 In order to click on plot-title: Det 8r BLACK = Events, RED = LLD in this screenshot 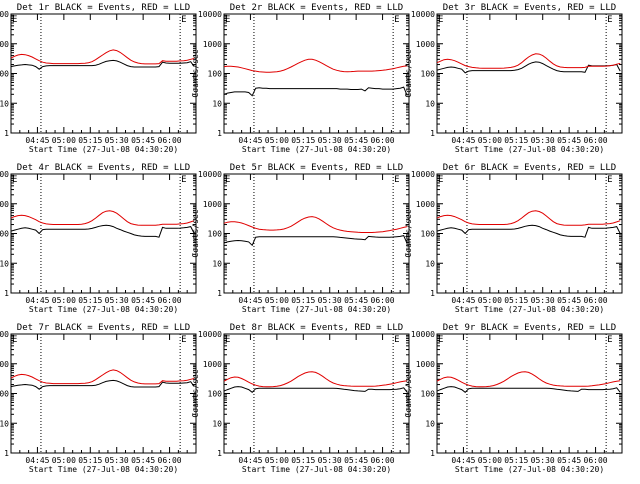, I will do `click(316, 328)`.